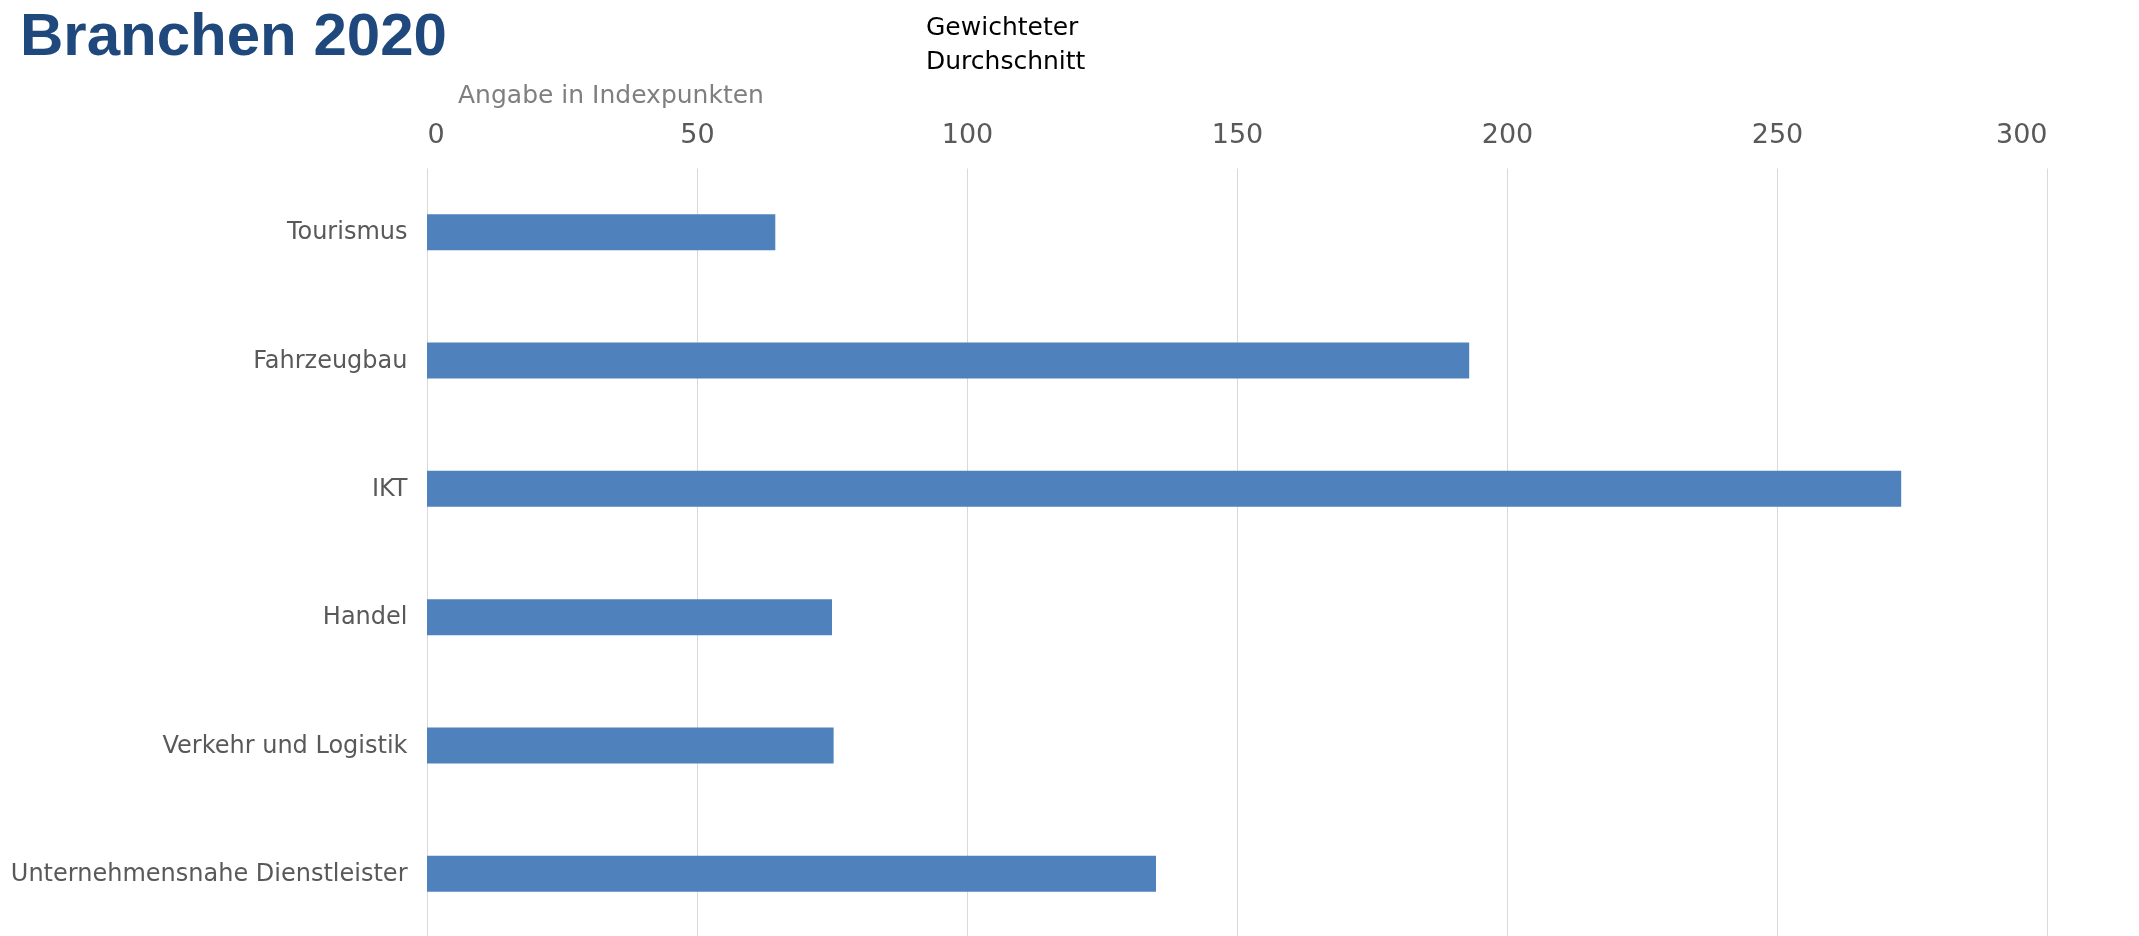 This screenshot has width=2139, height=936. What do you see at coordinates (1237, 133) in the screenshot?
I see `x-tick-label: 150` at bounding box center [1237, 133].